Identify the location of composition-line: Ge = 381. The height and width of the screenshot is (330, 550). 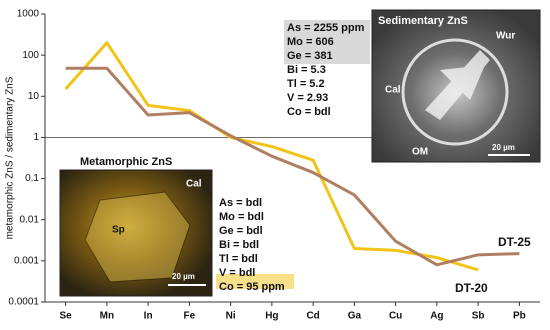
(310, 56).